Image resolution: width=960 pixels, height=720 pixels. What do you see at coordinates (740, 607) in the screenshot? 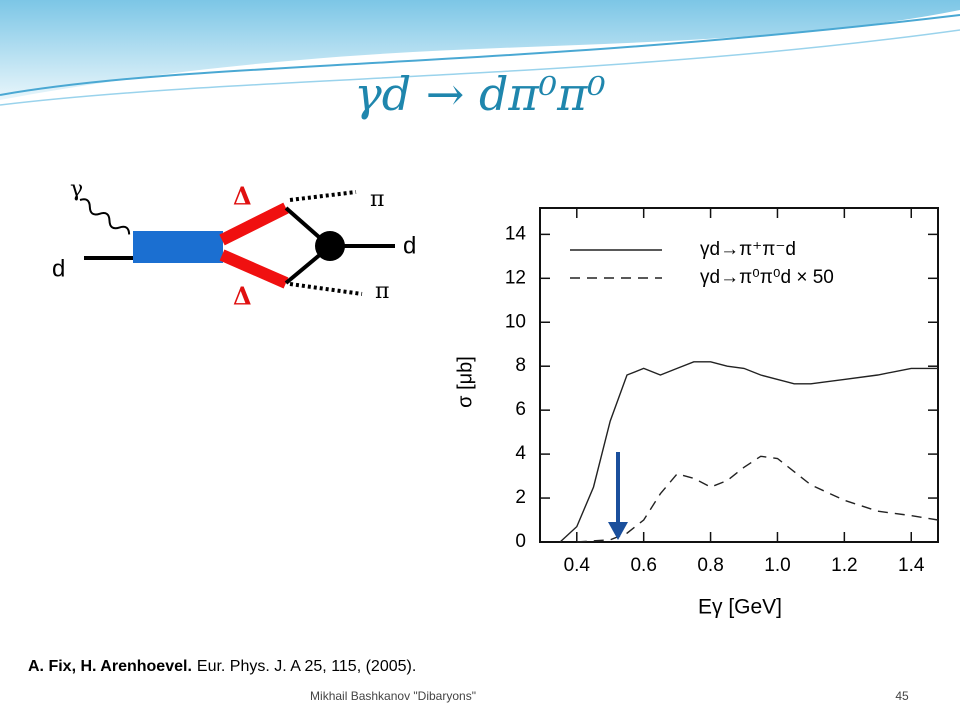
I see `x-axis-label: Eγ [GeV]` at bounding box center [740, 607].